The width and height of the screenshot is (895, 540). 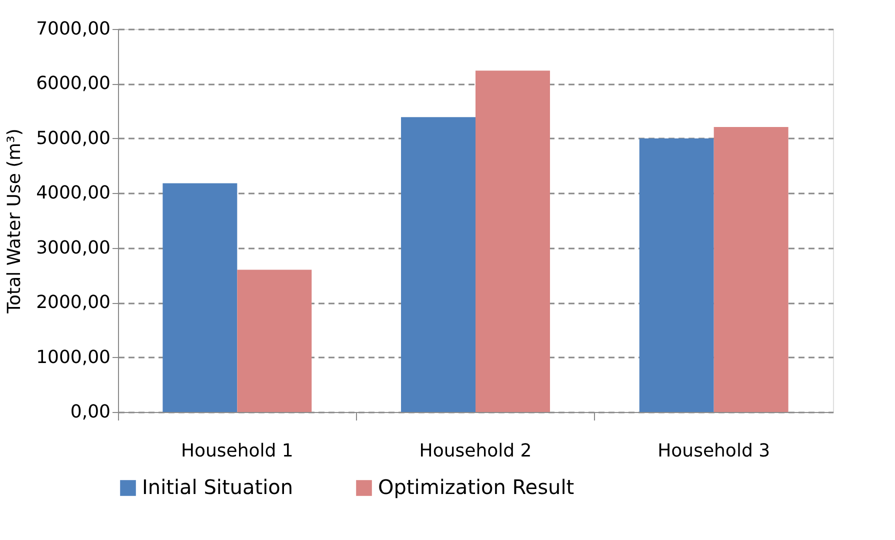 I want to click on y-tick-label: 6000,00, so click(x=73, y=83).